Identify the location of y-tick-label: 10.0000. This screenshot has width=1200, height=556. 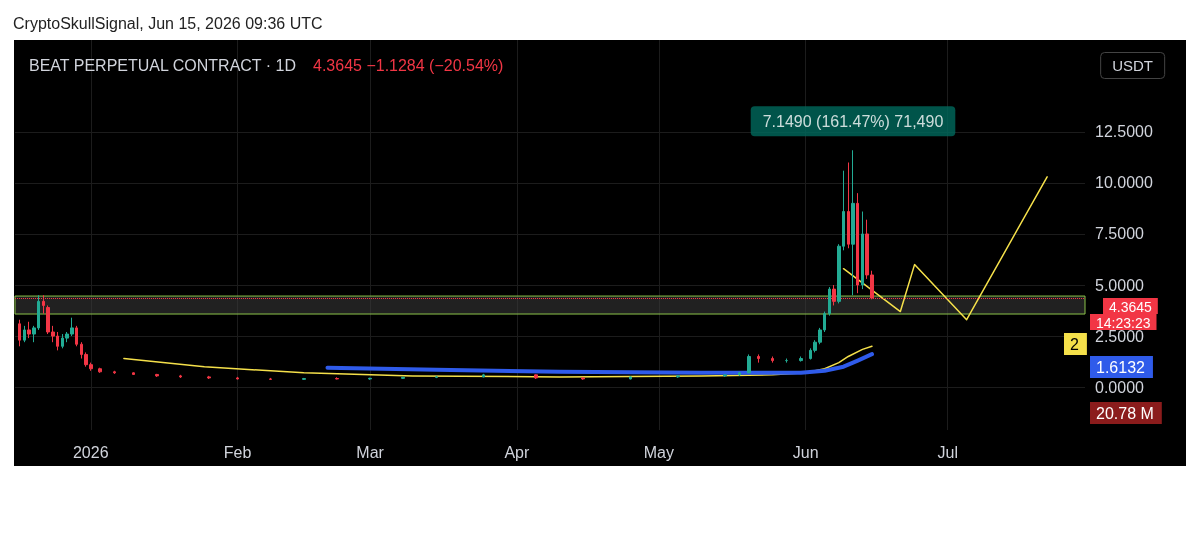
(1124, 183).